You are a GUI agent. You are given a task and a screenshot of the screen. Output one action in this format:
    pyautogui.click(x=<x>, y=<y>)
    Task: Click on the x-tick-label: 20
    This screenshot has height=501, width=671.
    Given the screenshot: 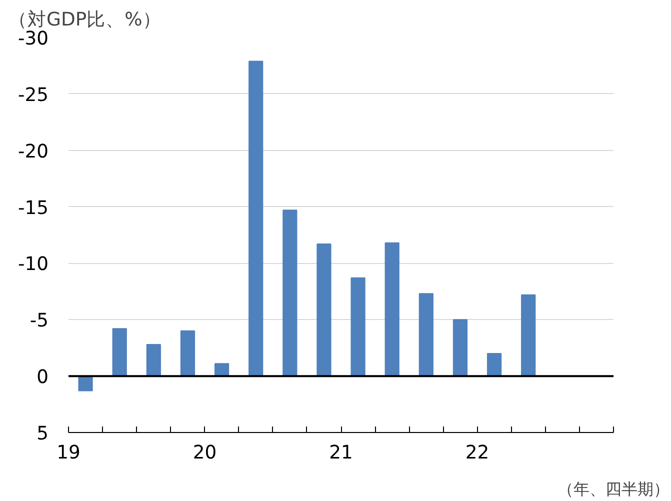 What is the action you would take?
    pyautogui.click(x=204, y=453)
    